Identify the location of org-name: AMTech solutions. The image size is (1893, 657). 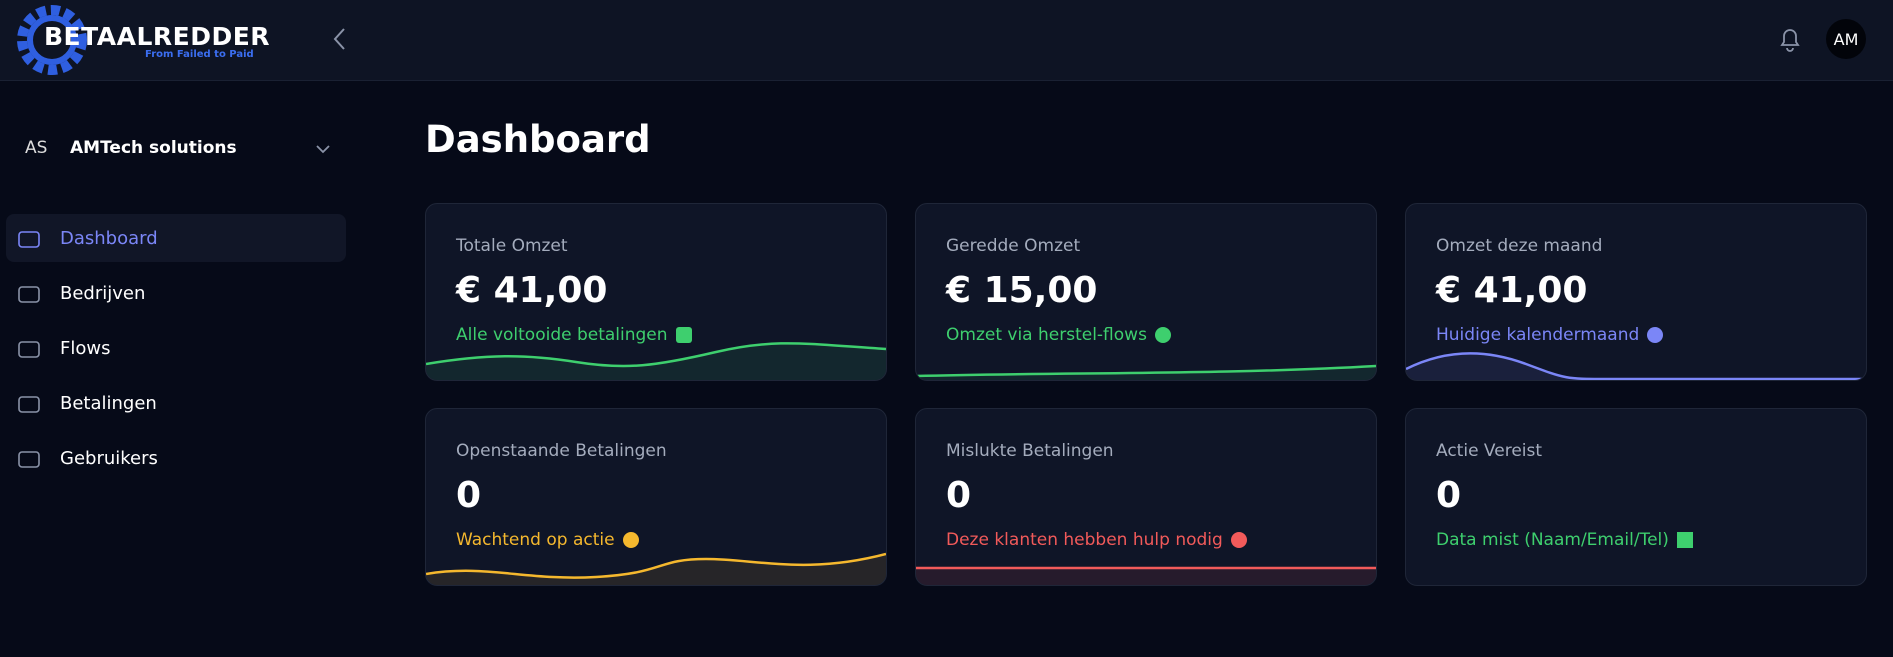
(153, 148).